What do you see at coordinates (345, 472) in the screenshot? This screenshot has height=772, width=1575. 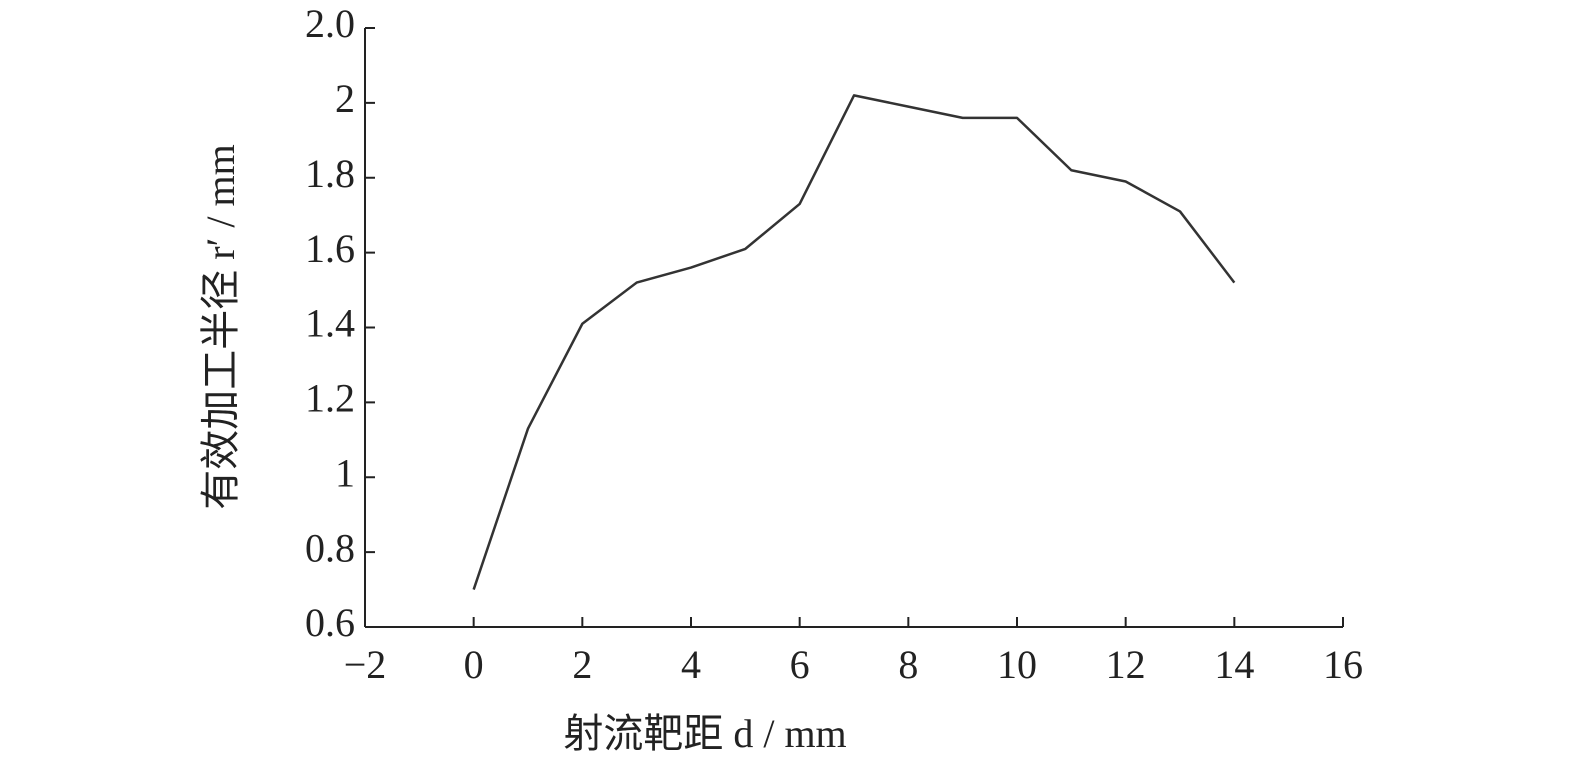 I see `y-tick-label: 1` at bounding box center [345, 472].